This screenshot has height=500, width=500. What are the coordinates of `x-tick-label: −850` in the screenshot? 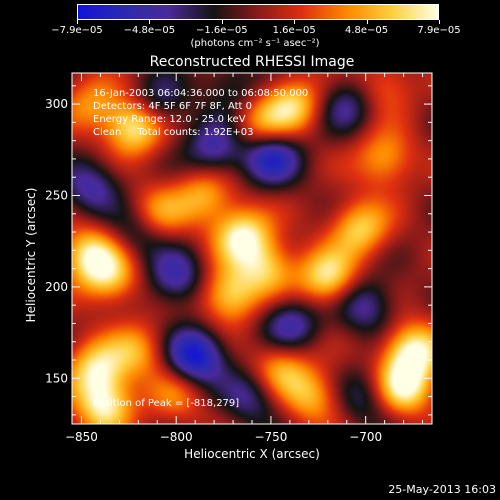 It's located at (81, 437).